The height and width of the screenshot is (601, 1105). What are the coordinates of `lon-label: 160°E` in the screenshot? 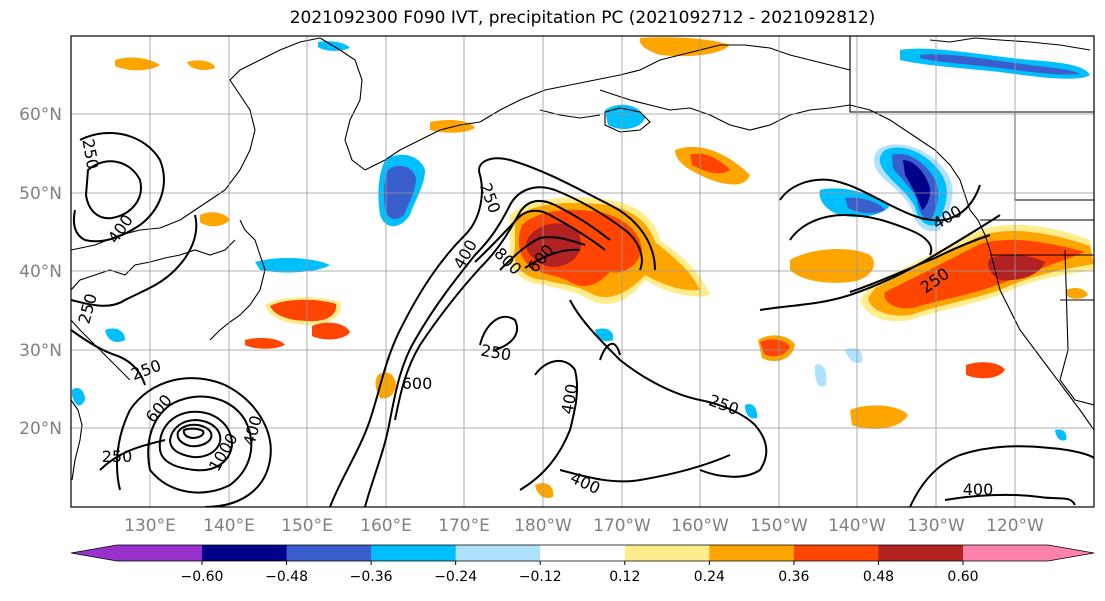 It's located at (386, 526).